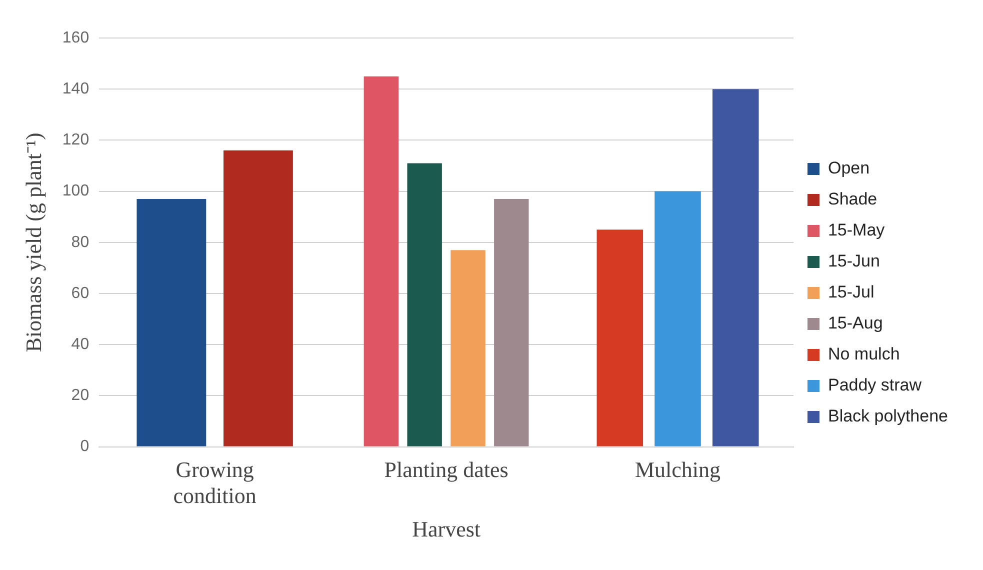 The width and height of the screenshot is (983, 570). I want to click on y-tick-label: 120, so click(76, 140).